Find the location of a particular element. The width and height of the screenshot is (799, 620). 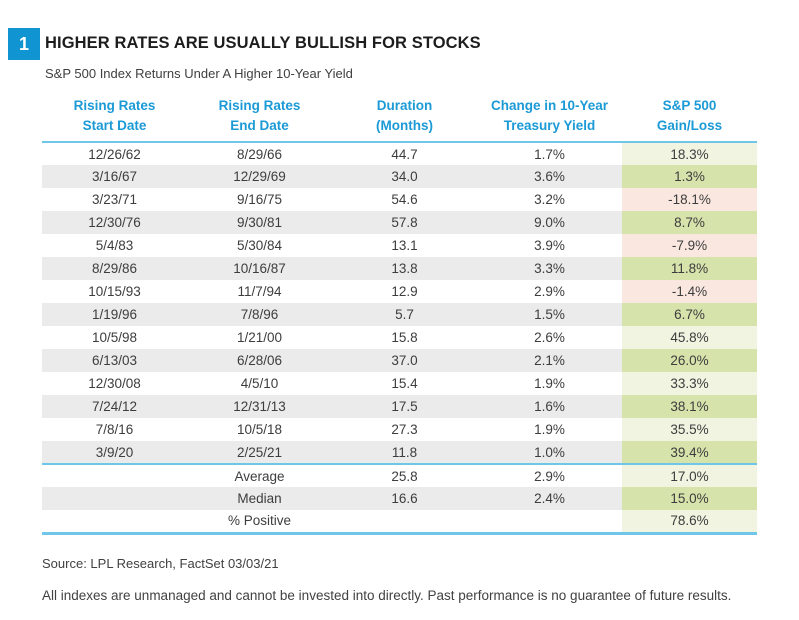

end-date-cell: 9/30/81 is located at coordinates (259, 223).